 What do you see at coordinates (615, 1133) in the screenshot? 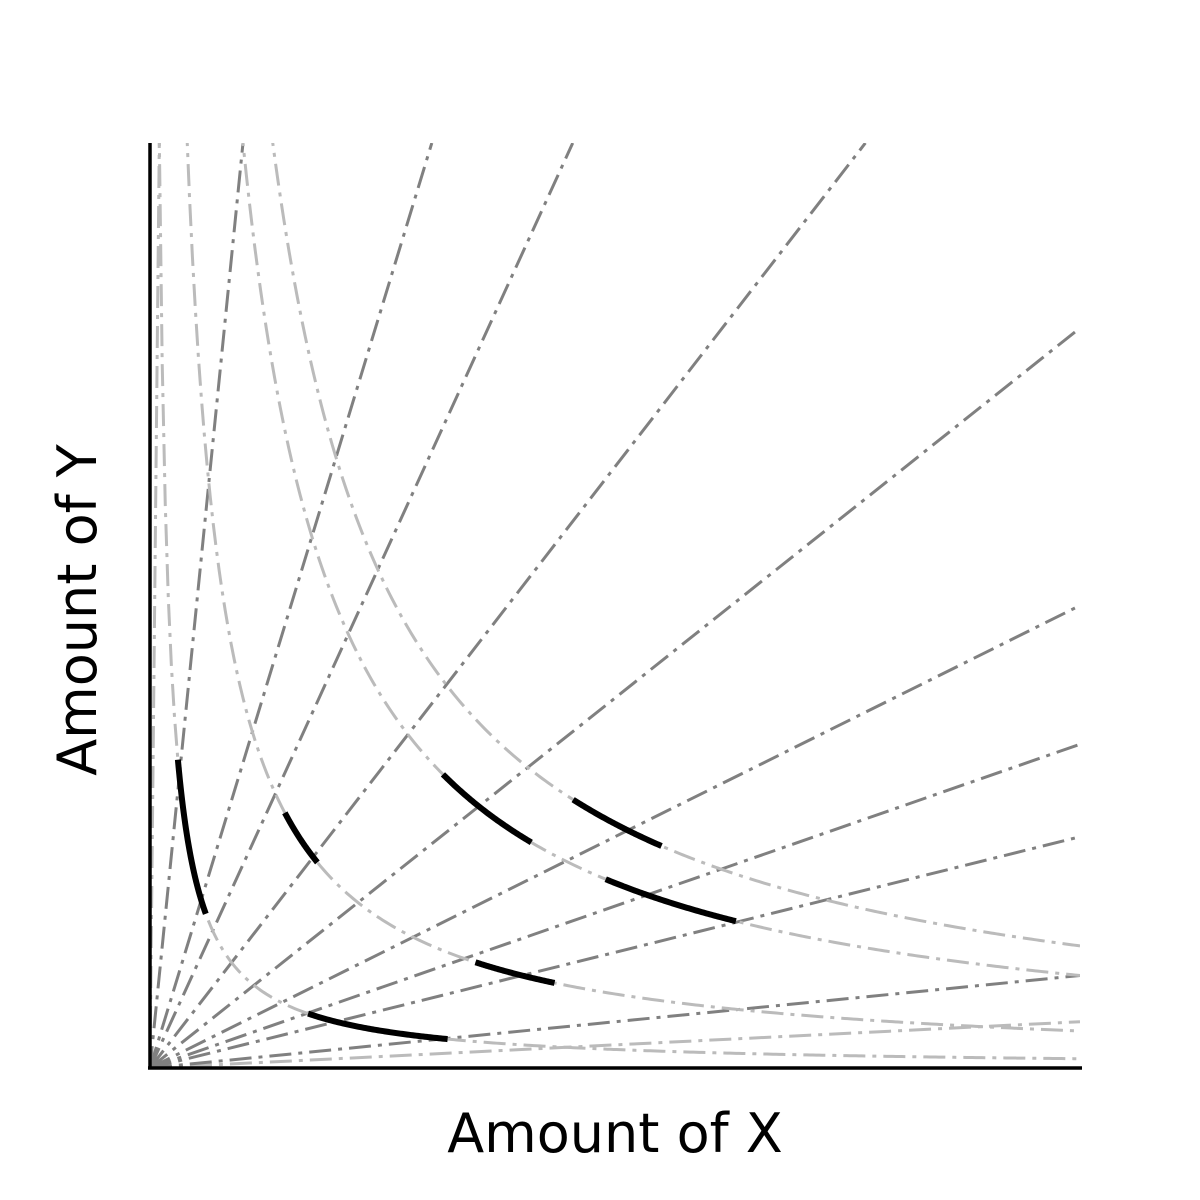
I see `x-axis-label: Amount of X` at bounding box center [615, 1133].